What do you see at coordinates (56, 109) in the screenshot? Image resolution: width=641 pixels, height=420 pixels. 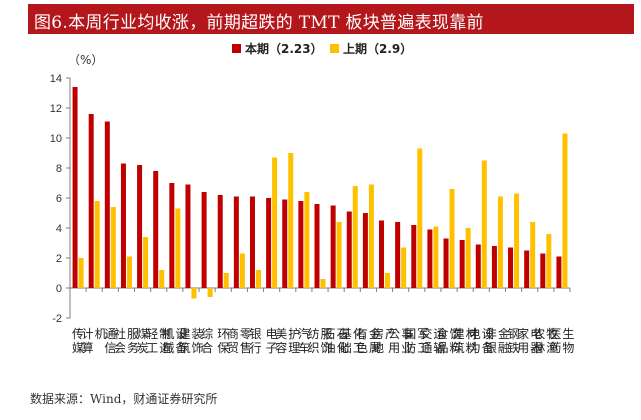 I see `y-tick-label: 12` at bounding box center [56, 109].